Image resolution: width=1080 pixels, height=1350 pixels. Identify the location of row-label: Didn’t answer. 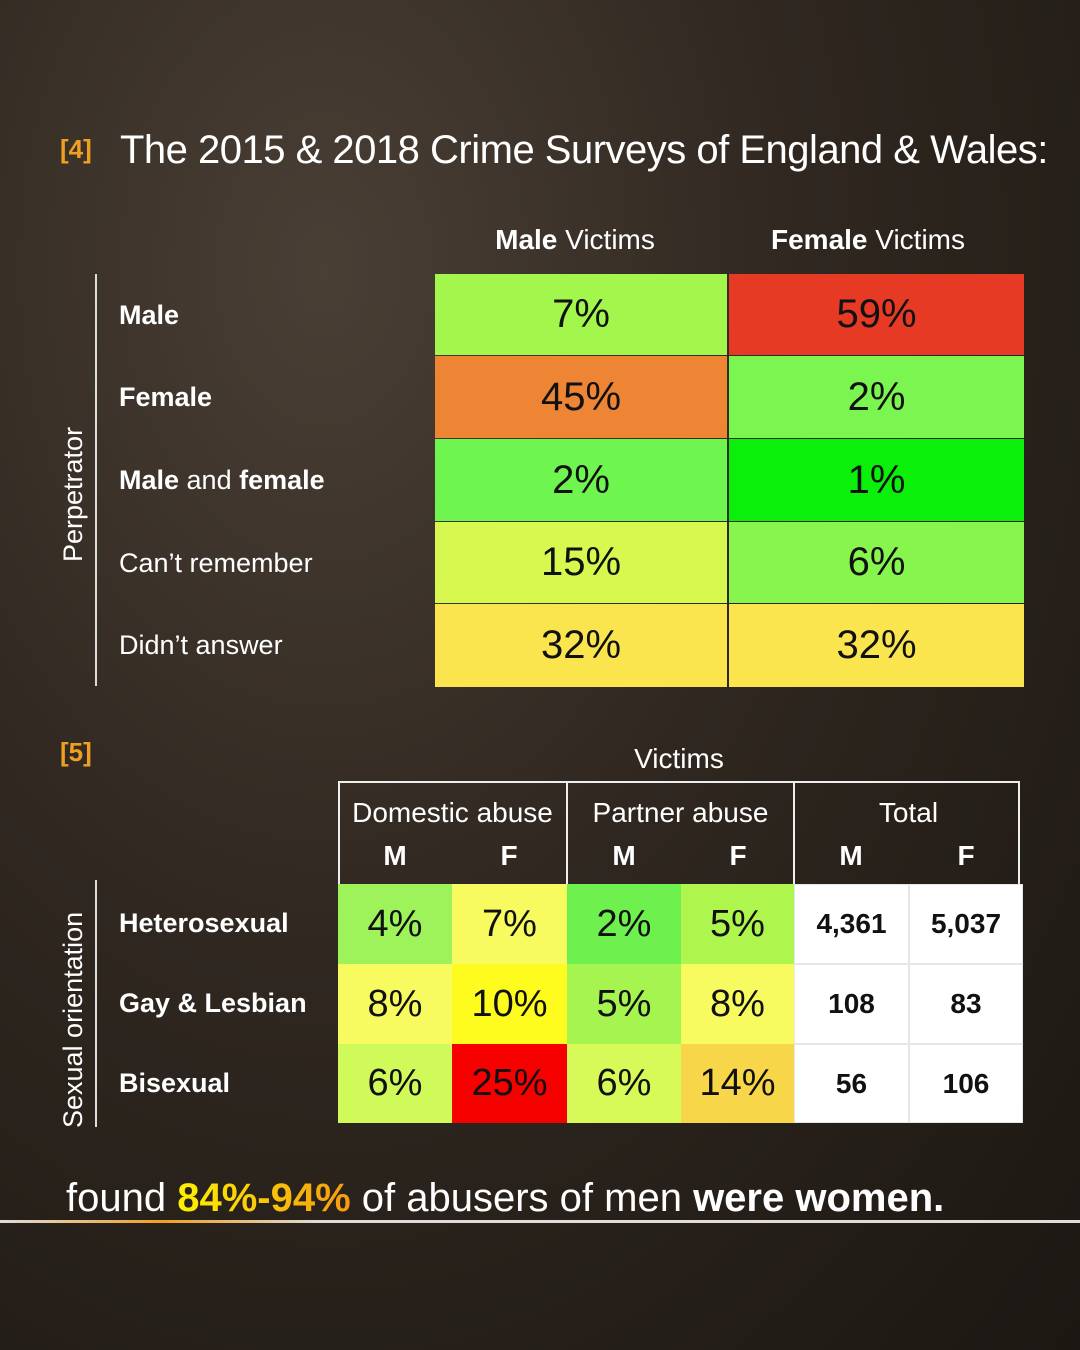
(201, 645).